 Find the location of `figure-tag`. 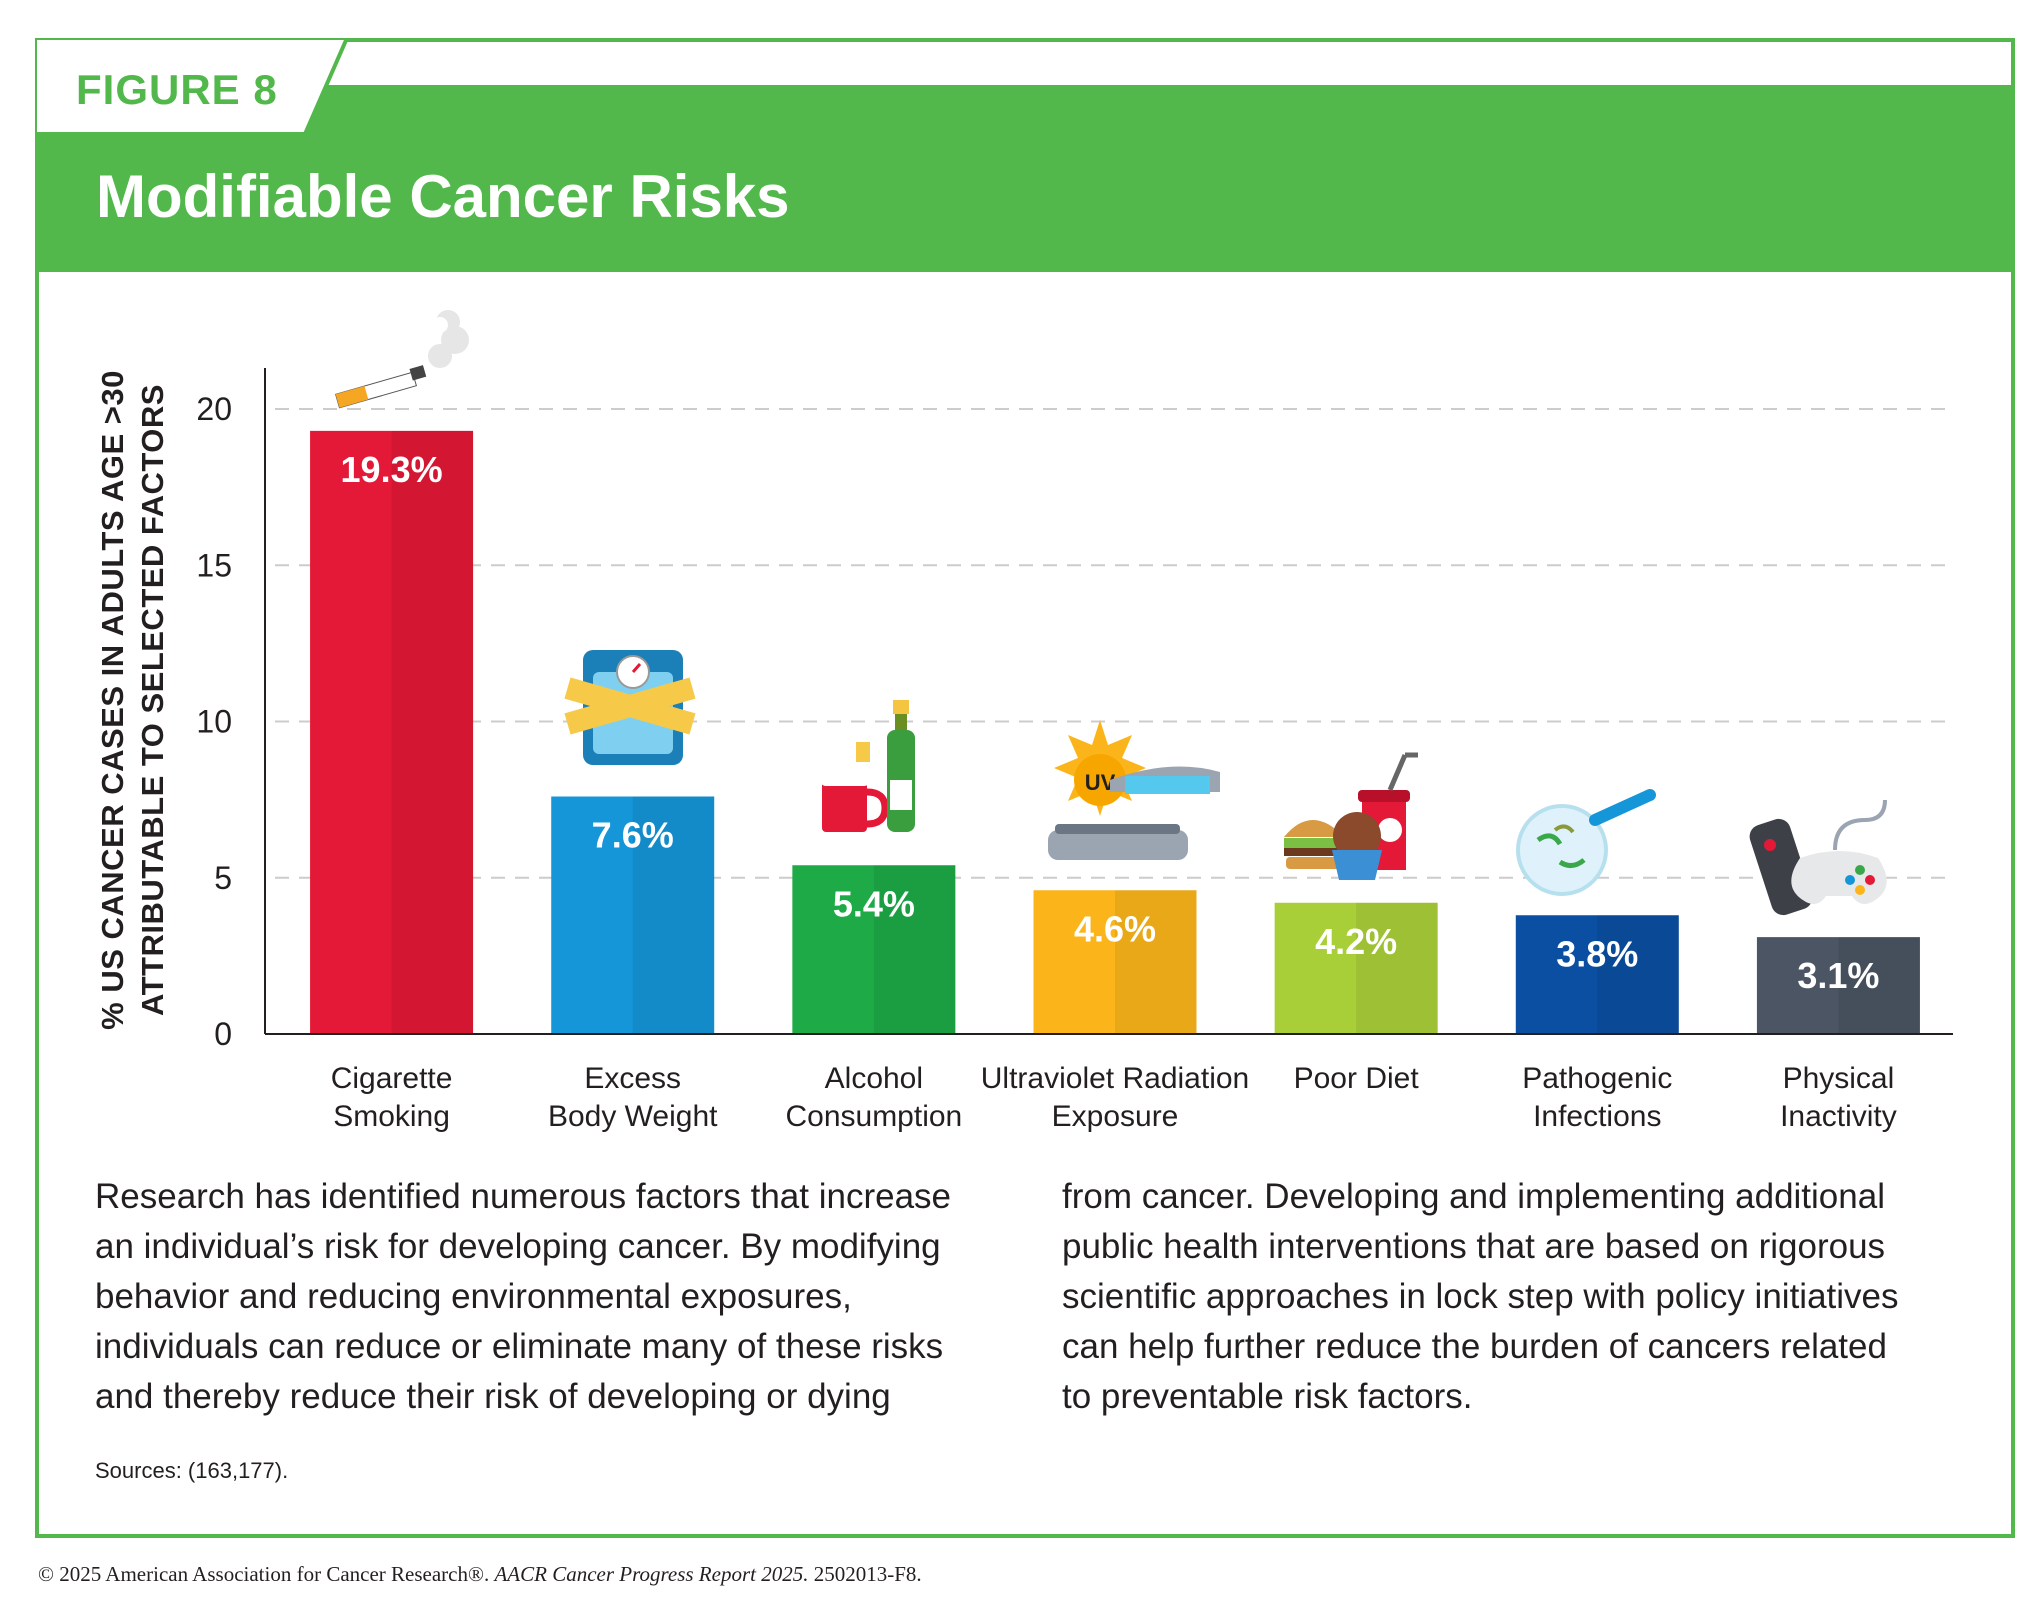

figure-tag is located at coordinates (192, 87).